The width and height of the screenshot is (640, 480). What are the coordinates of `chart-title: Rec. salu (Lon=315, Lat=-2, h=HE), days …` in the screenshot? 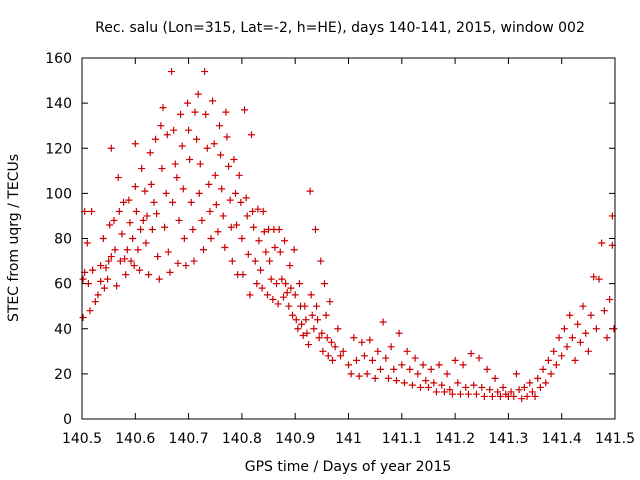 It's located at (340, 28).